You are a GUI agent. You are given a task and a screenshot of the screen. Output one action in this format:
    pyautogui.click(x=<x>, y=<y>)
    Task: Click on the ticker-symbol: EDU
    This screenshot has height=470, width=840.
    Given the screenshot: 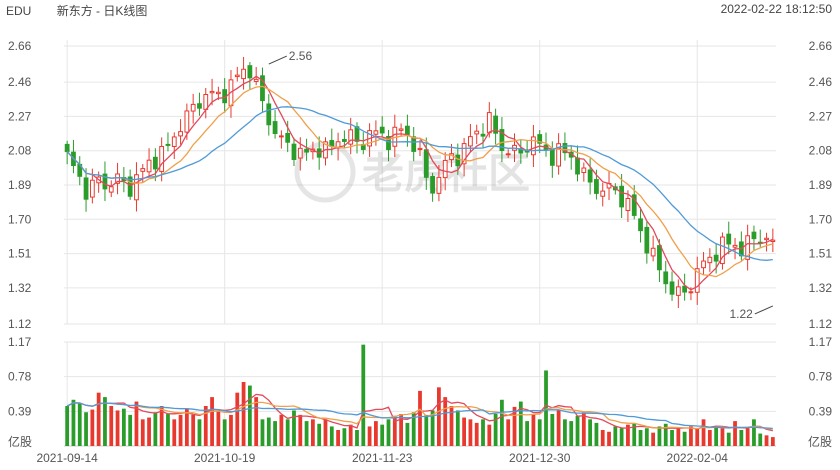 What is the action you would take?
    pyautogui.click(x=19, y=11)
    